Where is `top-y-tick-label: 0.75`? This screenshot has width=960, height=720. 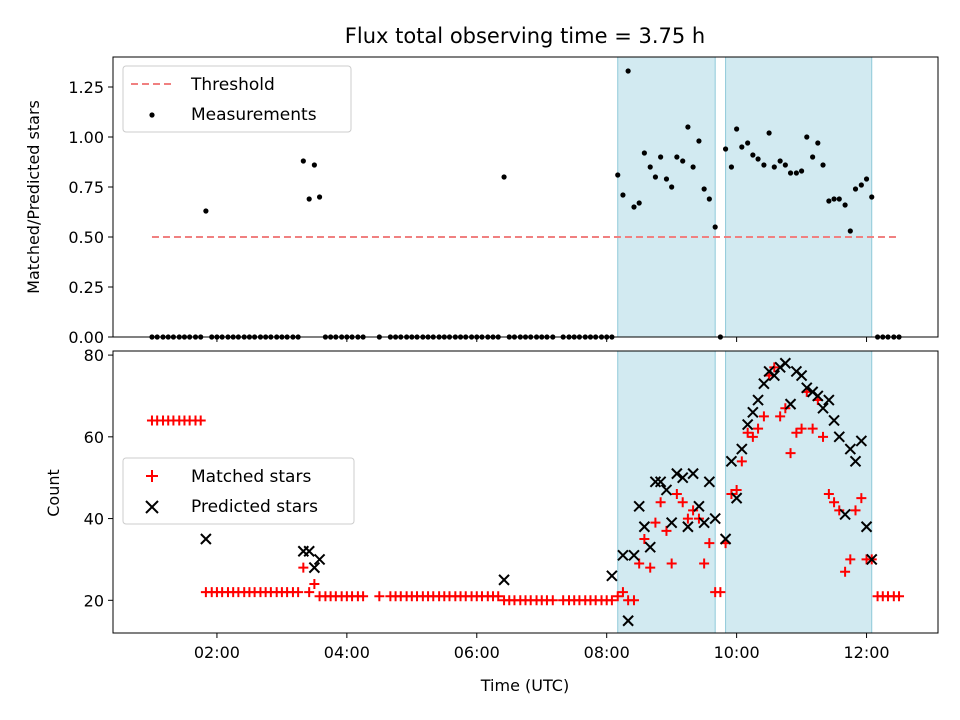 top-y-tick-label: 0.75 is located at coordinates (86, 187).